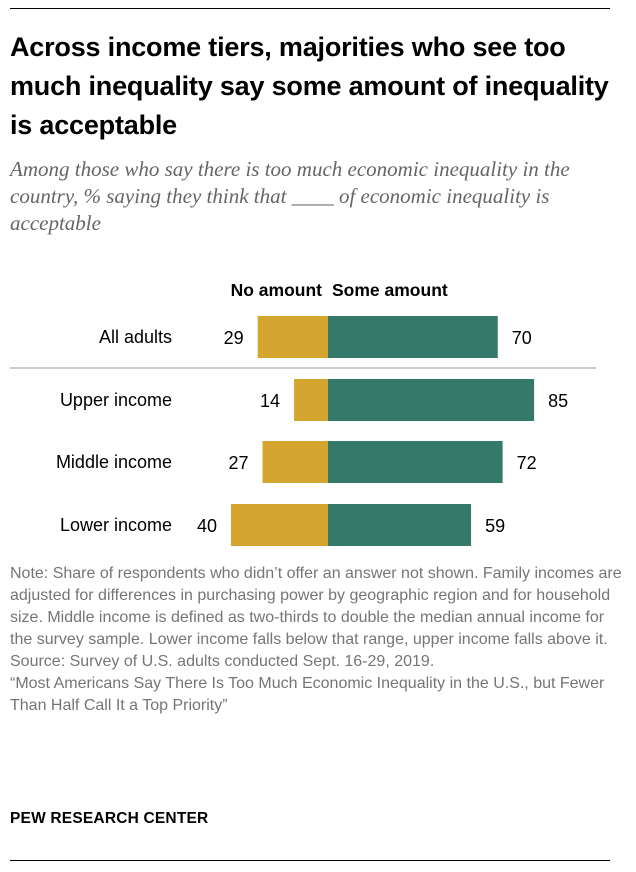 This screenshot has height=872, width=636. I want to click on value-label-some-amount-upper-income: 85, so click(558, 401).